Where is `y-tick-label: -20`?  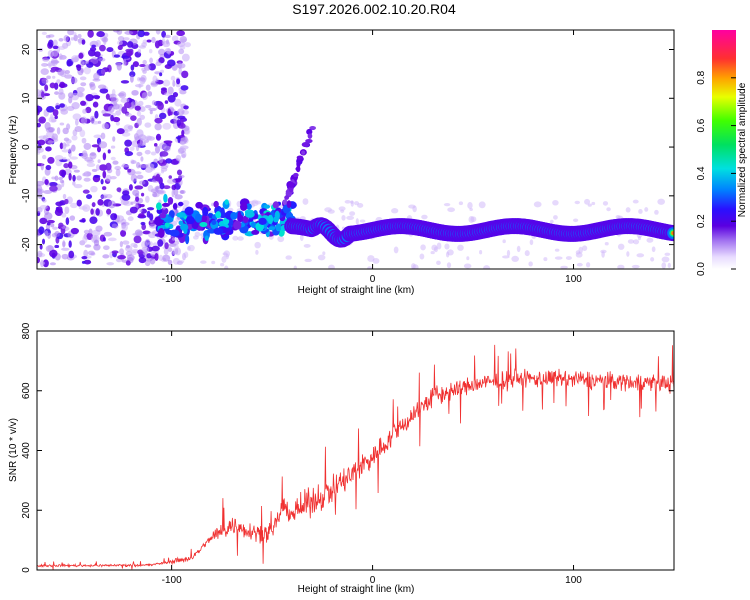 y-tick-label: -20 is located at coordinates (26, 244).